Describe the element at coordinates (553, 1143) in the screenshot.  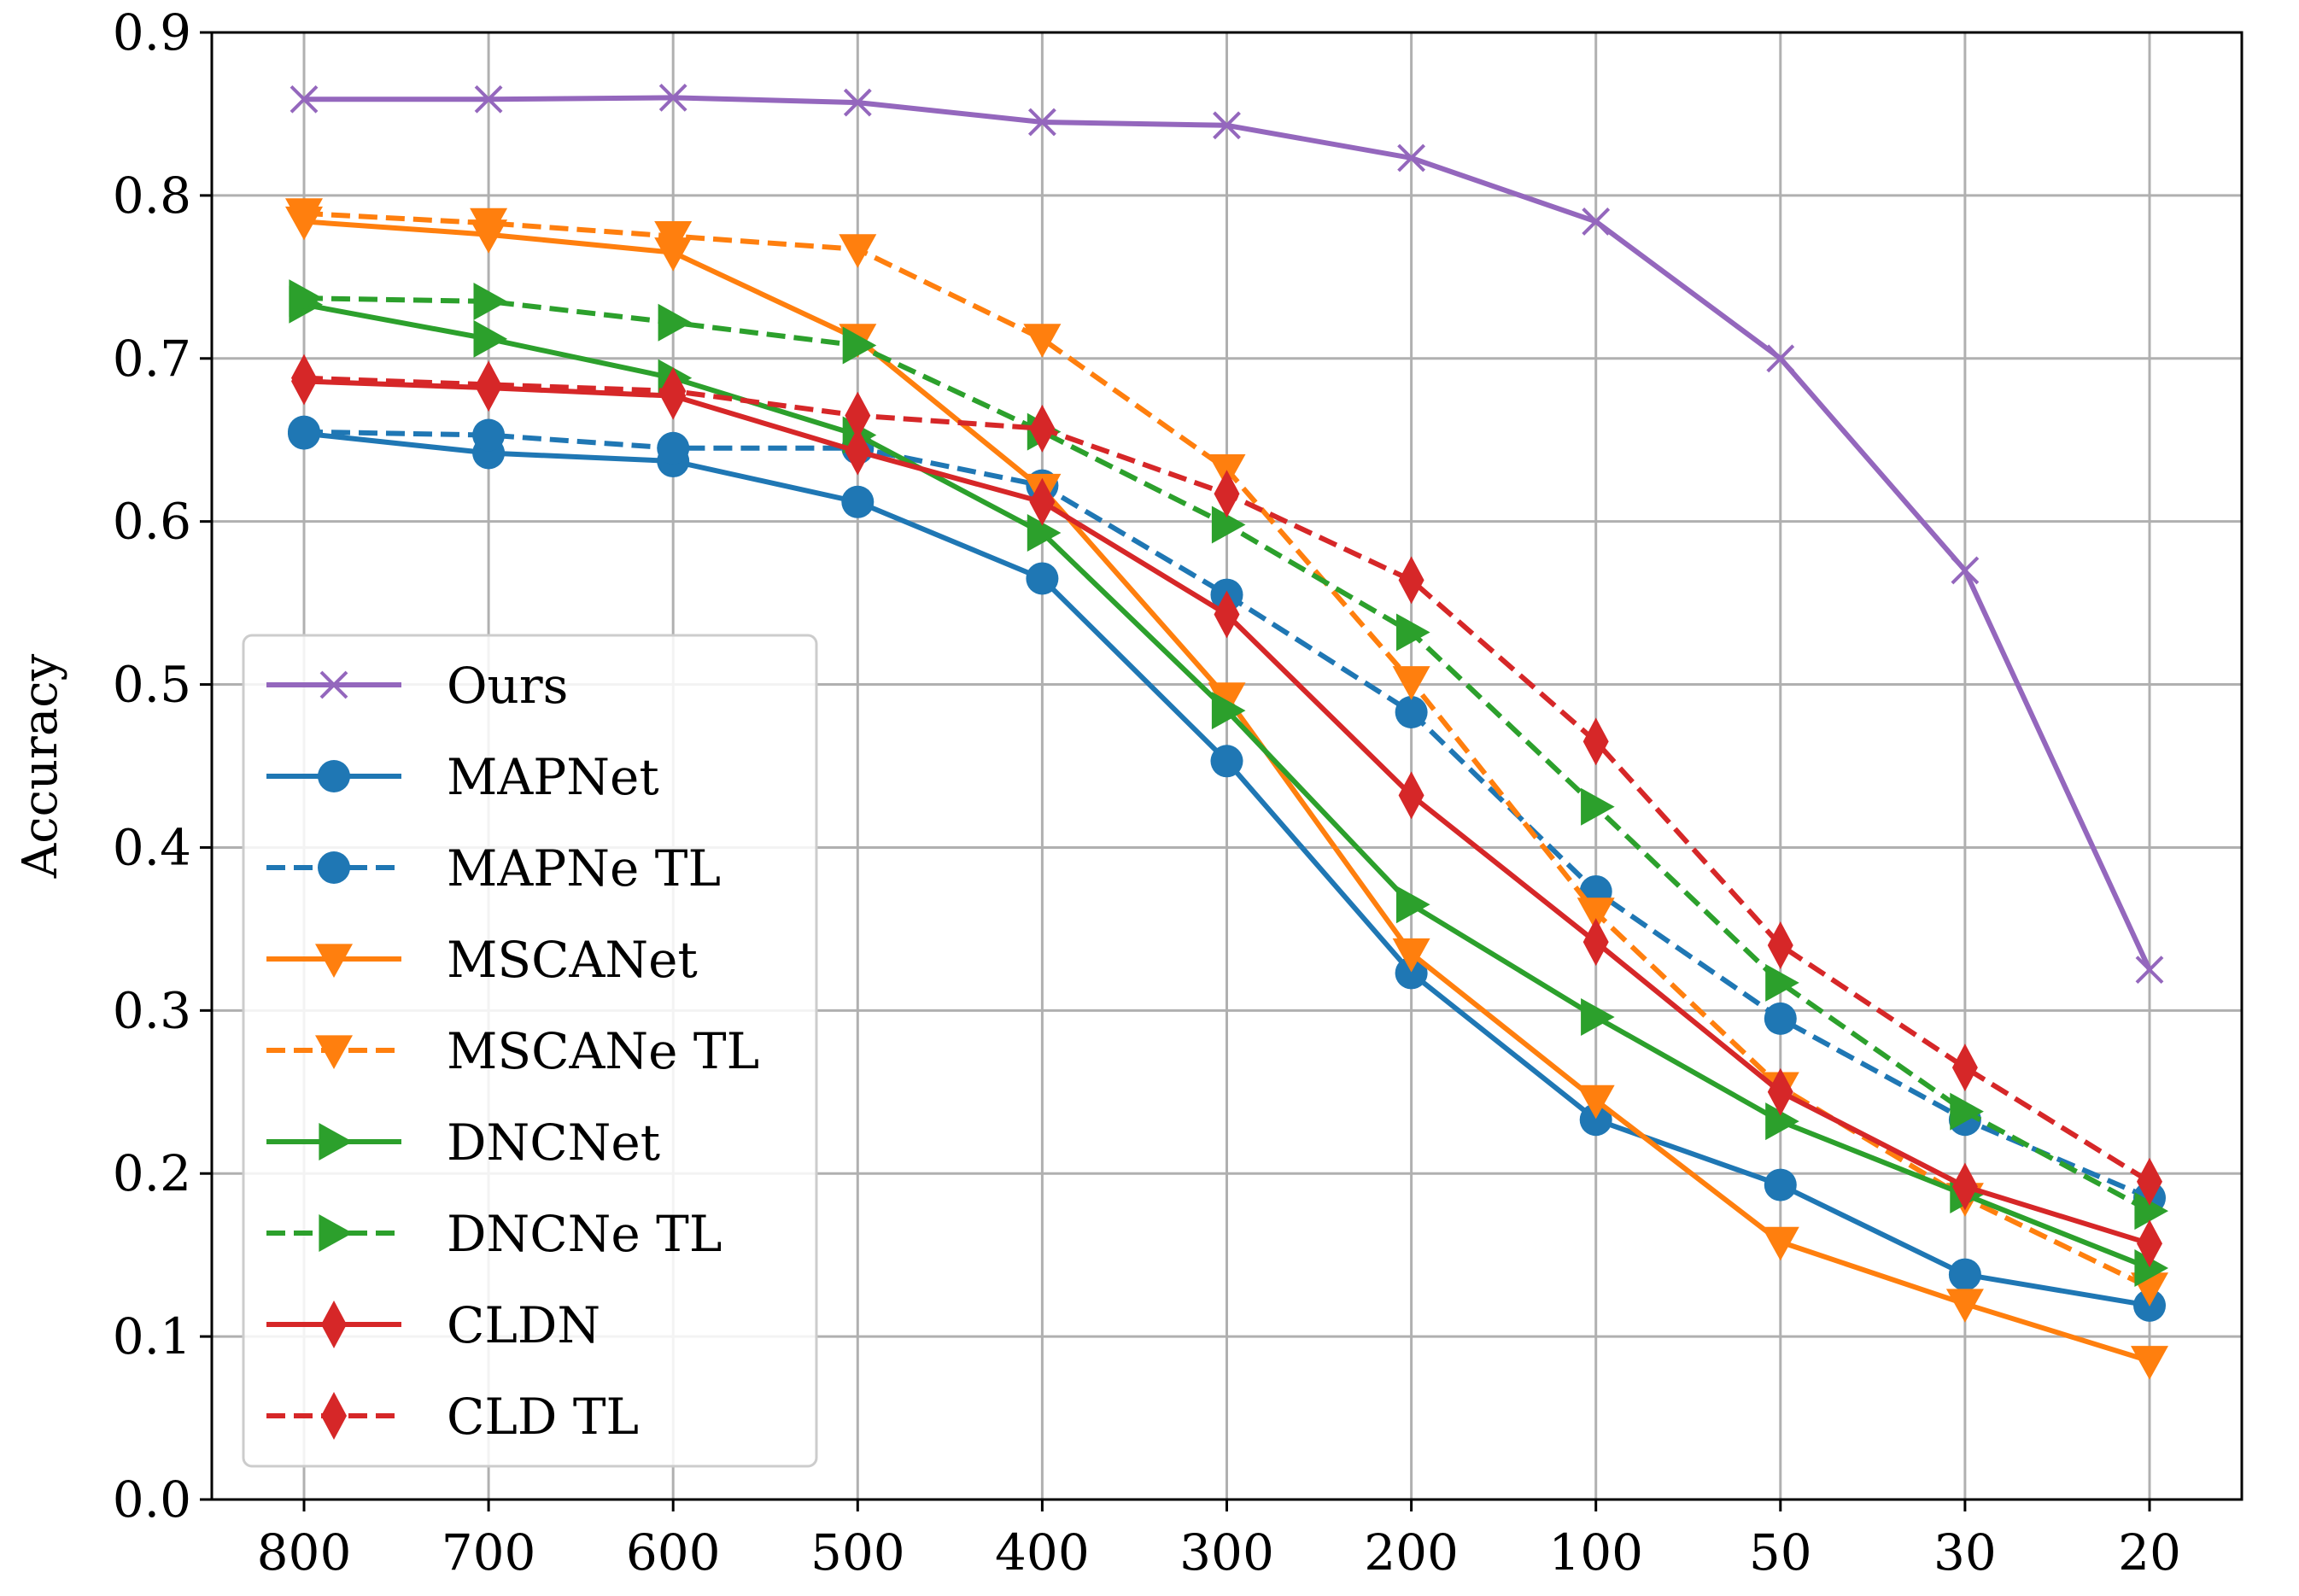
I see `legend-label: DNCNet` at that location.